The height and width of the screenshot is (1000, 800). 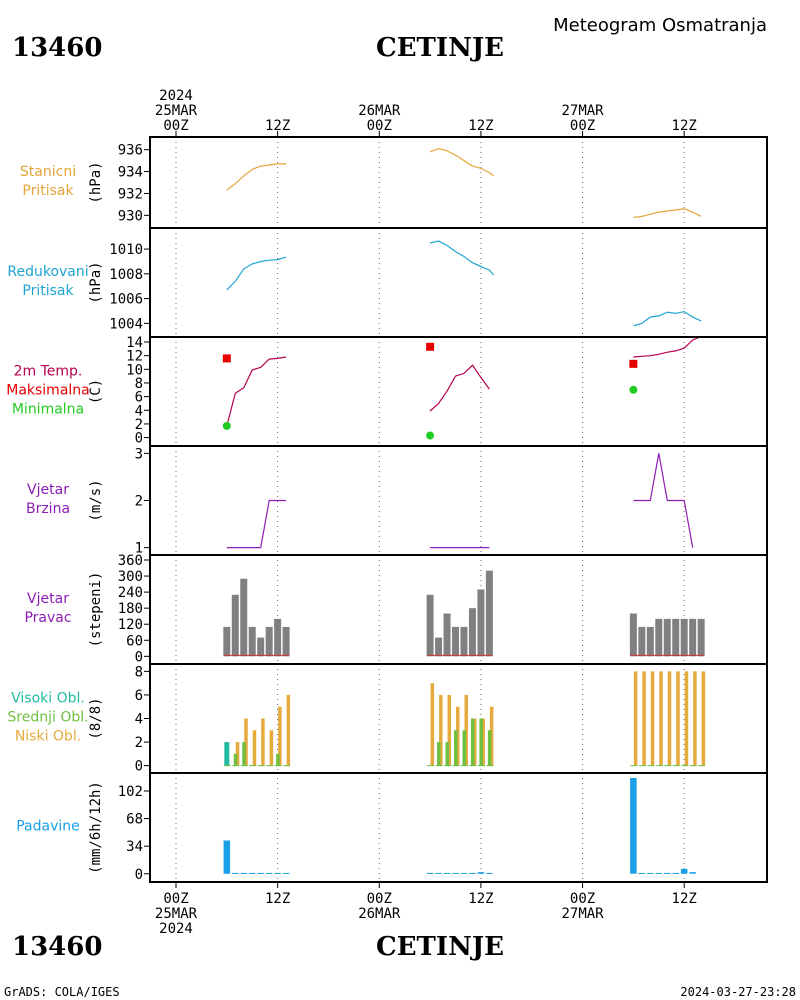 What do you see at coordinates (48, 291) in the screenshot?
I see `panel-label: Pritisak` at bounding box center [48, 291].